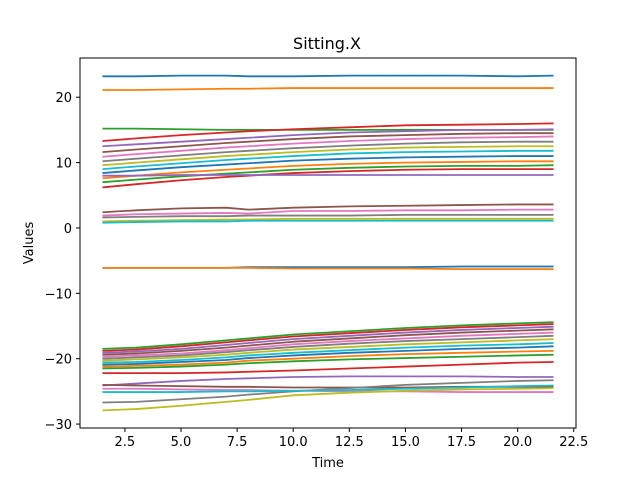  Describe the element at coordinates (573, 442) in the screenshot. I see `x-tick-label: 22.5` at that location.